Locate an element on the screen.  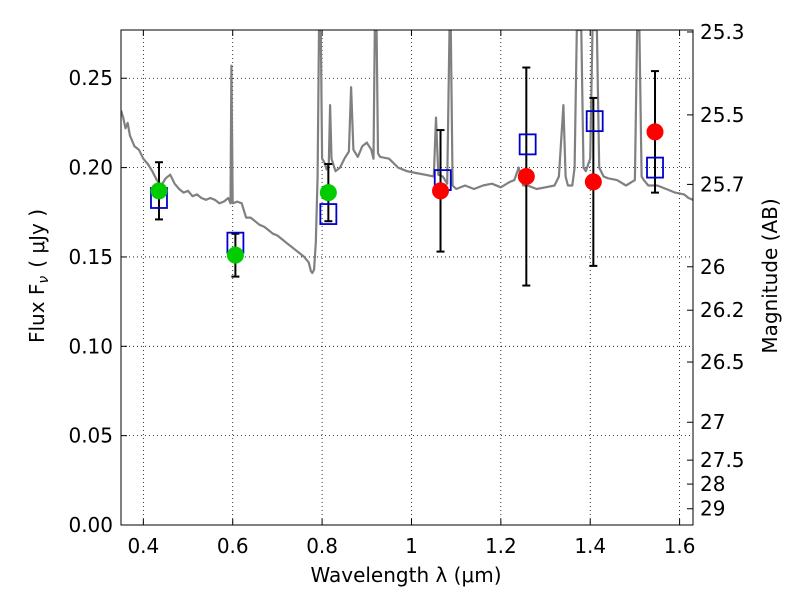
y2-tick-label: 27 is located at coordinates (712, 422).